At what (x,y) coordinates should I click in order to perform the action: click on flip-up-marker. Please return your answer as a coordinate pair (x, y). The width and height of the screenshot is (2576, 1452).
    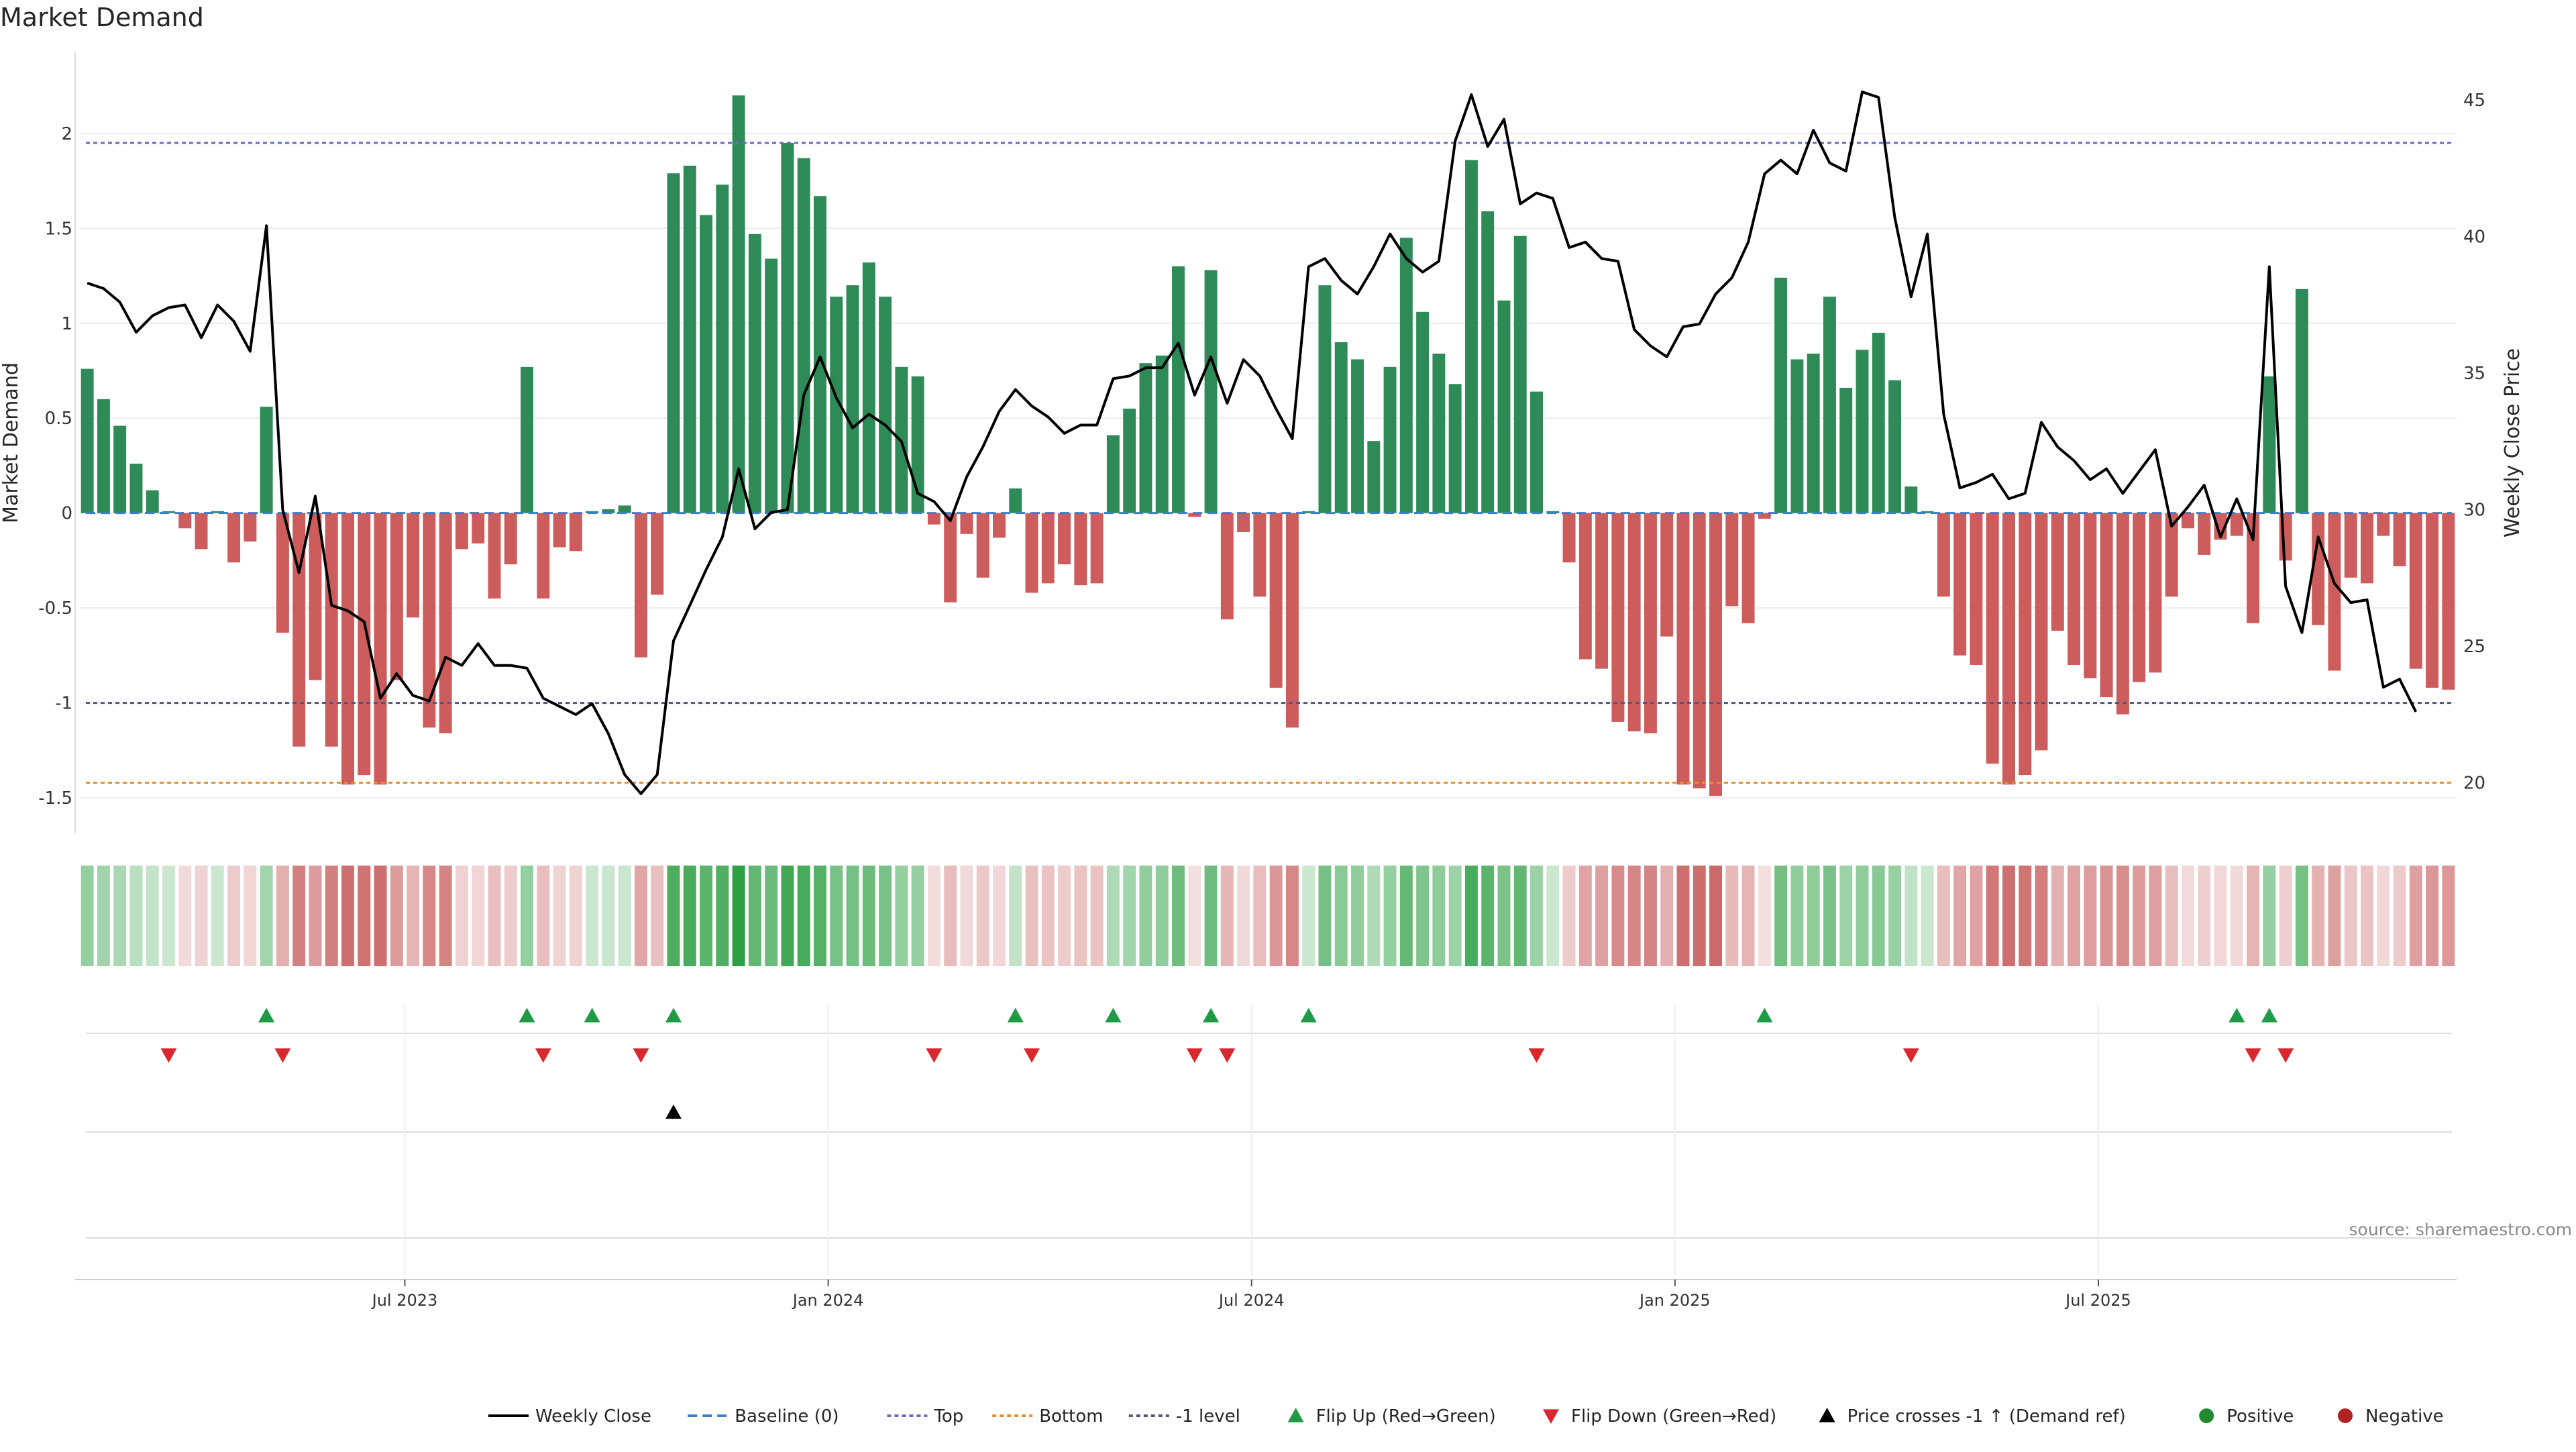
    Looking at the image, I should click on (2269, 1016).